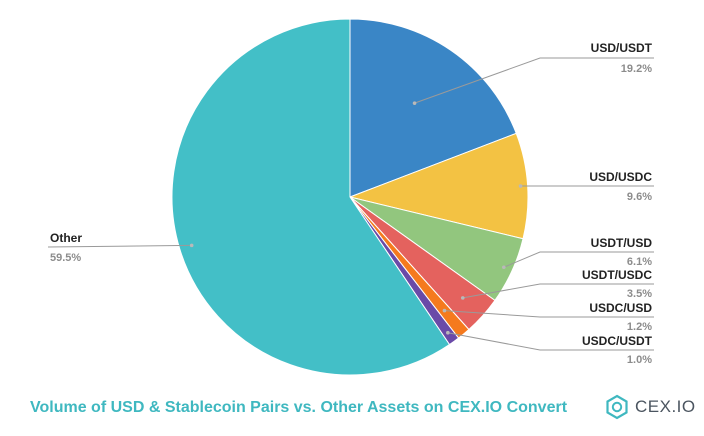 Image resolution: width=704 pixels, height=436 pixels. Describe the element at coordinates (119, 246) in the screenshot. I see `leader-line-other` at that location.